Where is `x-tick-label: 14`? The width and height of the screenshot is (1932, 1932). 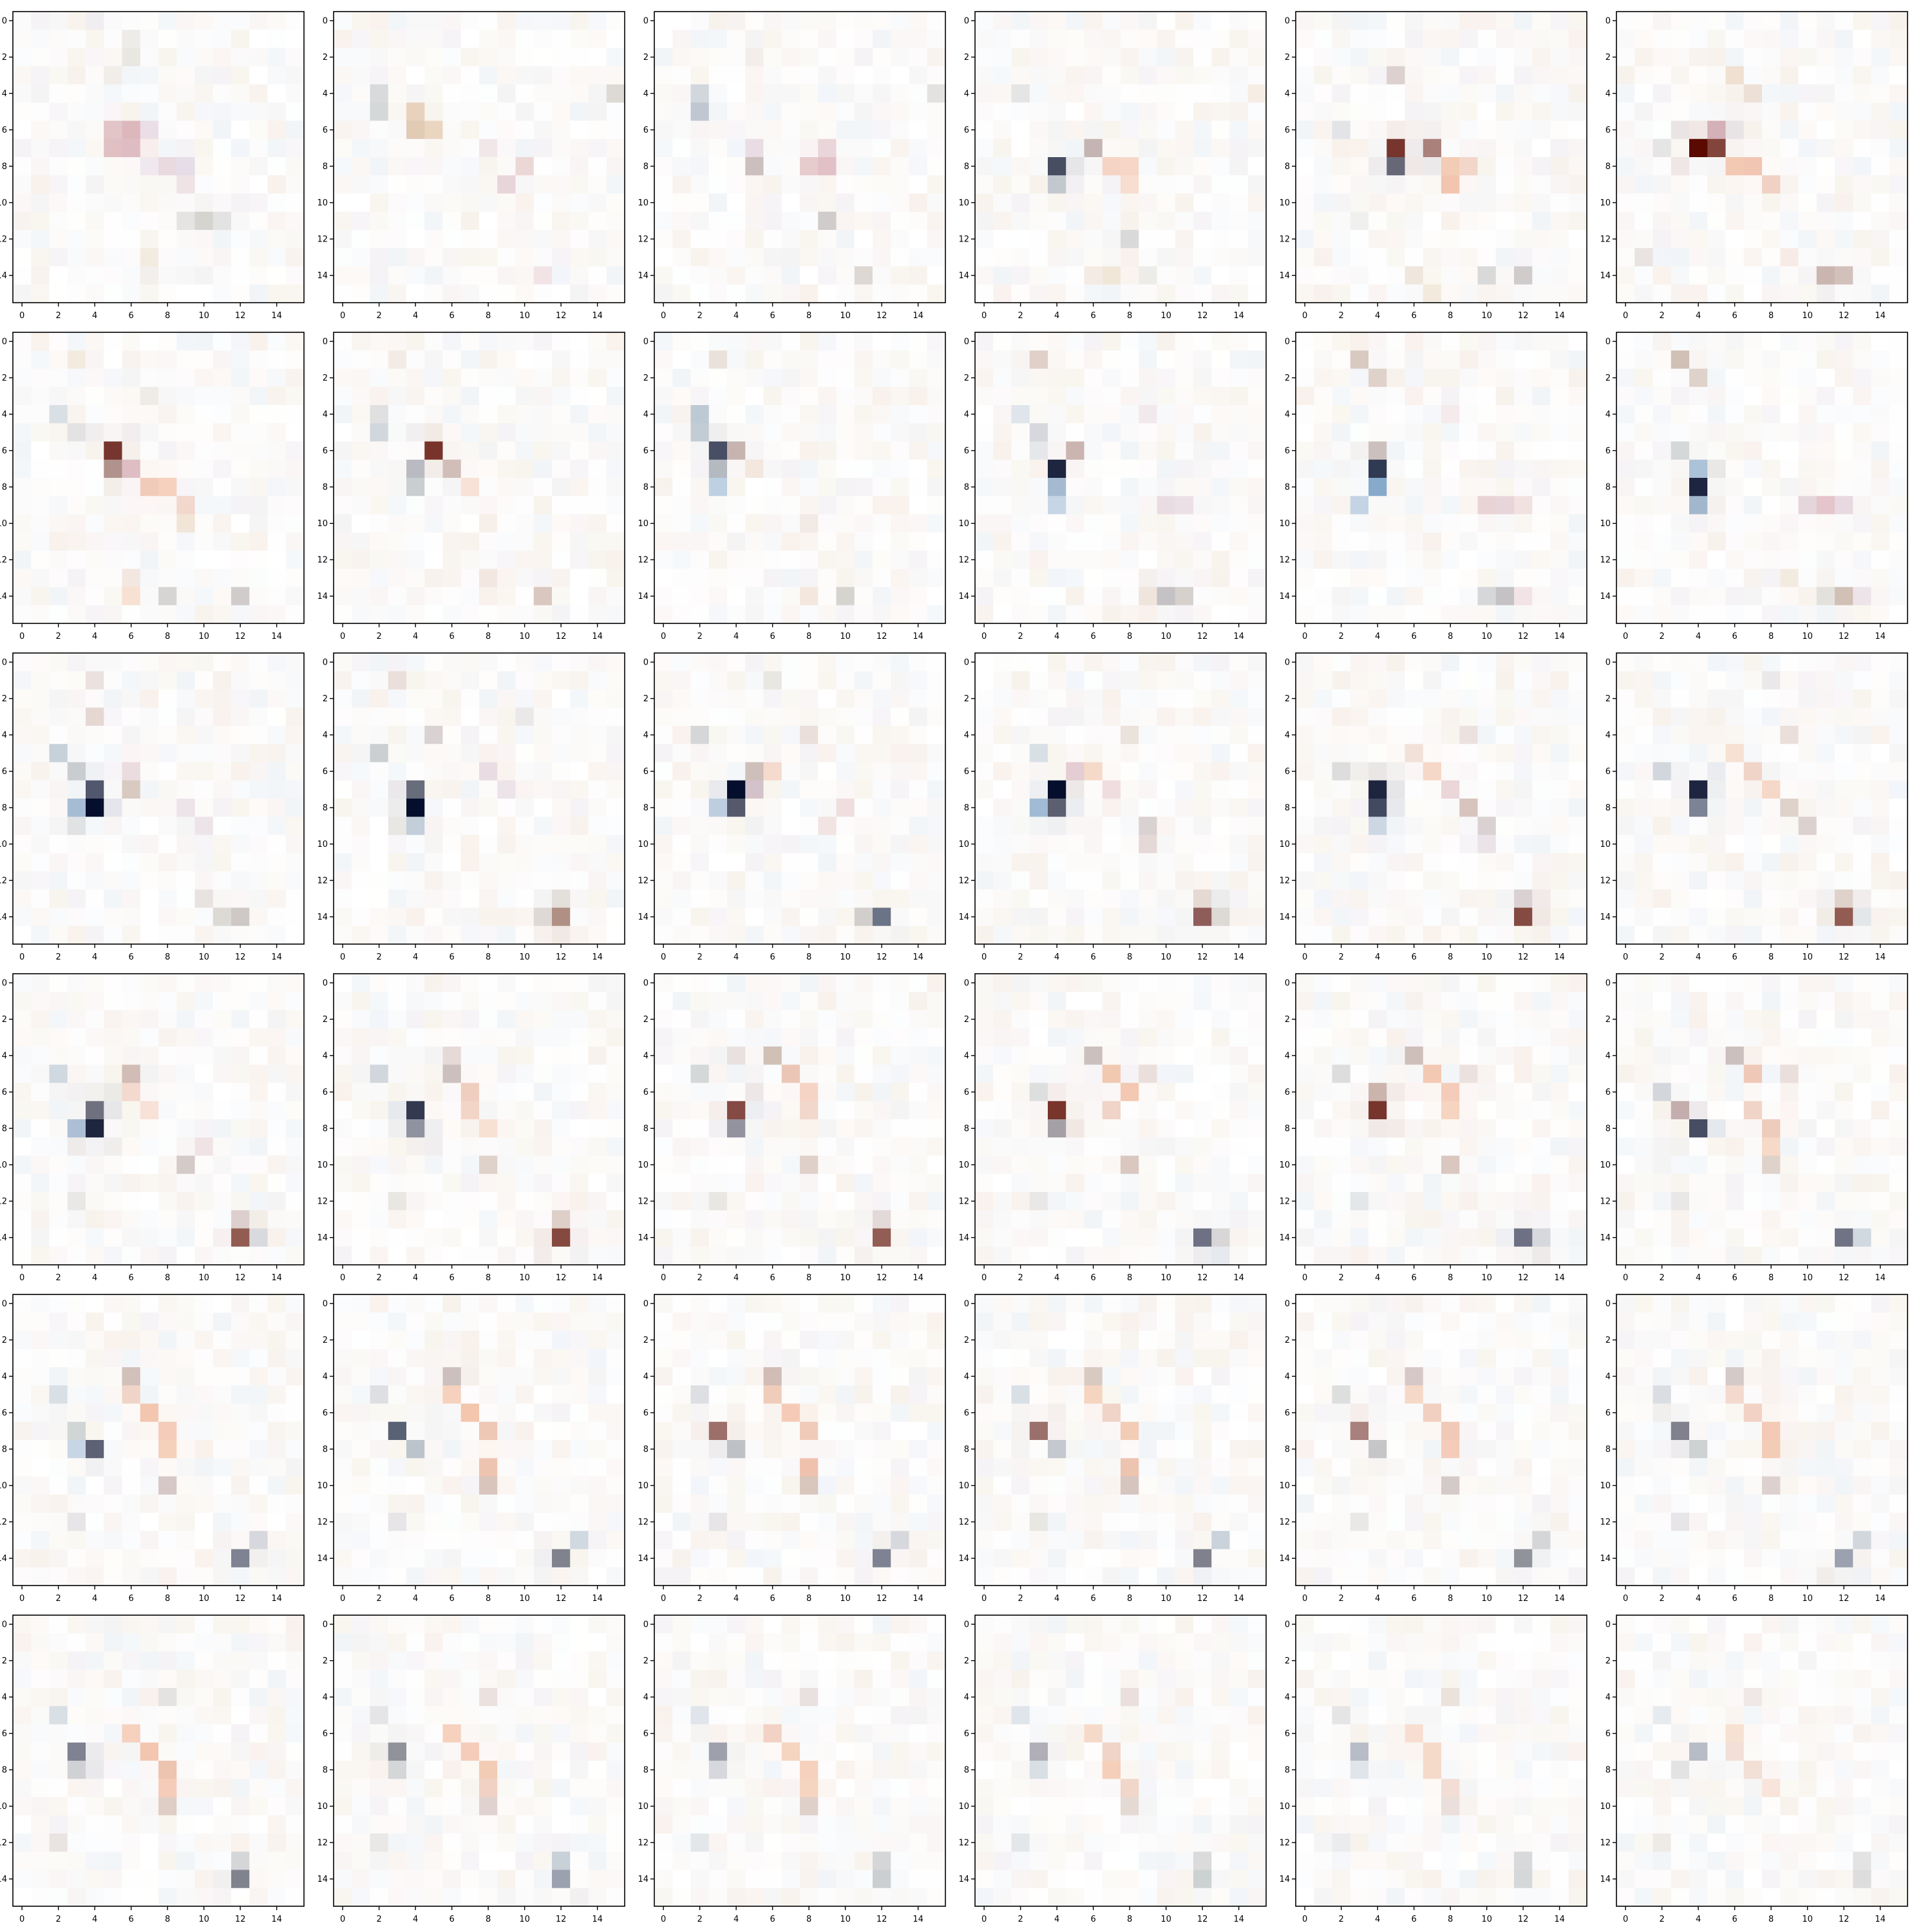
x-tick-label: 14 is located at coordinates (1238, 316).